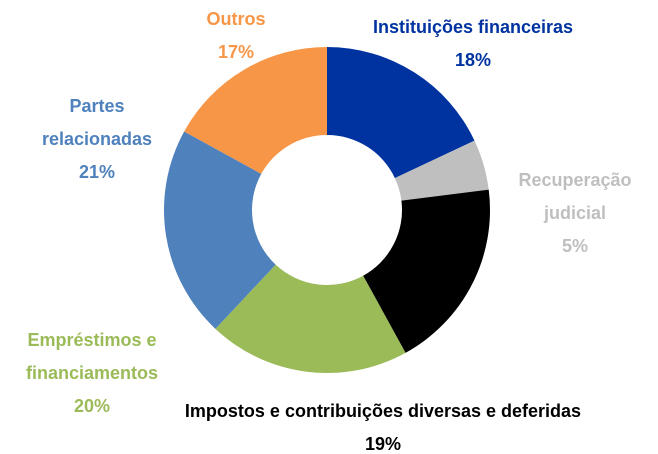  Describe the element at coordinates (92, 356) in the screenshot. I see `slice-name: Empréstimos e financiamentos` at that location.